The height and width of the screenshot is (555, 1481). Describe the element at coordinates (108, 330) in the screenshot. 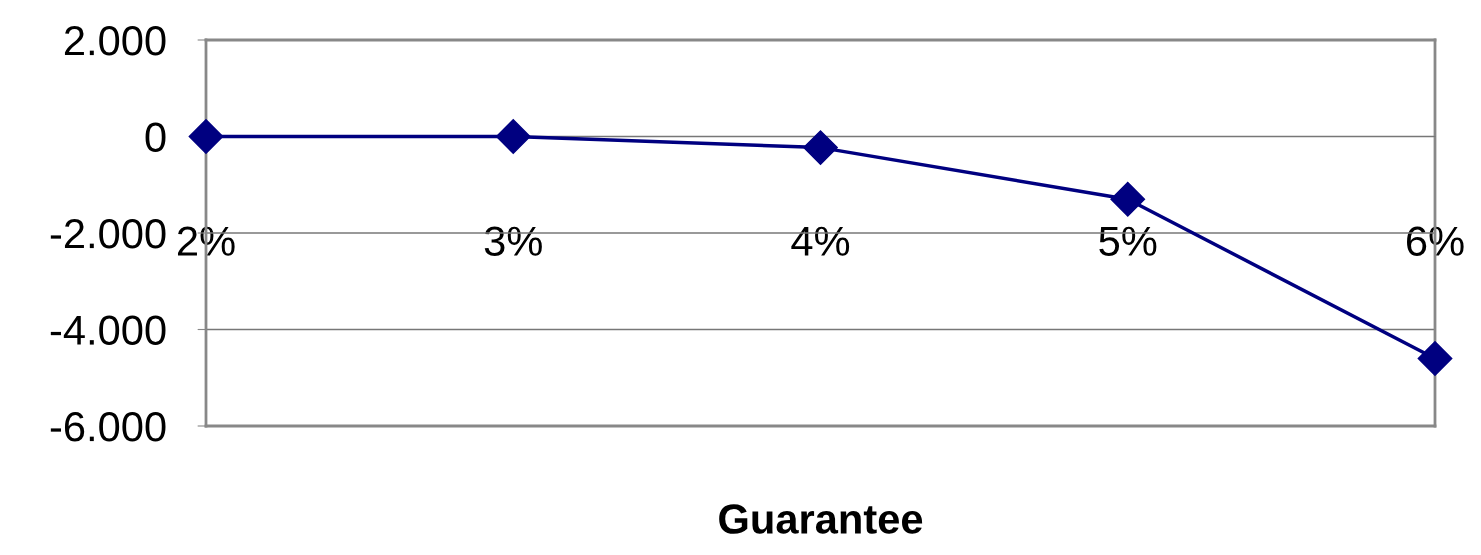

I see `y-tick-label: -4.000` at that location.